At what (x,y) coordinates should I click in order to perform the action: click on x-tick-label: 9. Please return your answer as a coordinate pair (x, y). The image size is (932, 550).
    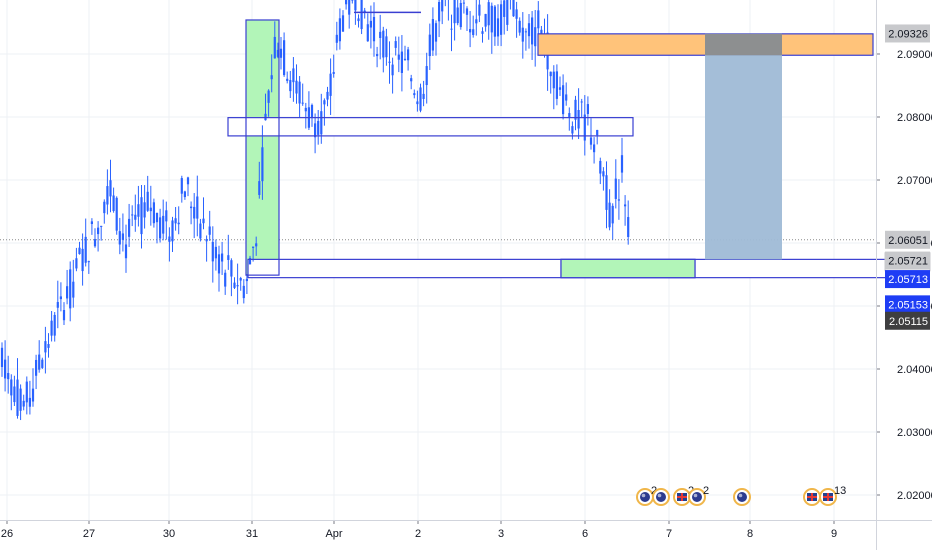
    Looking at the image, I should click on (834, 534).